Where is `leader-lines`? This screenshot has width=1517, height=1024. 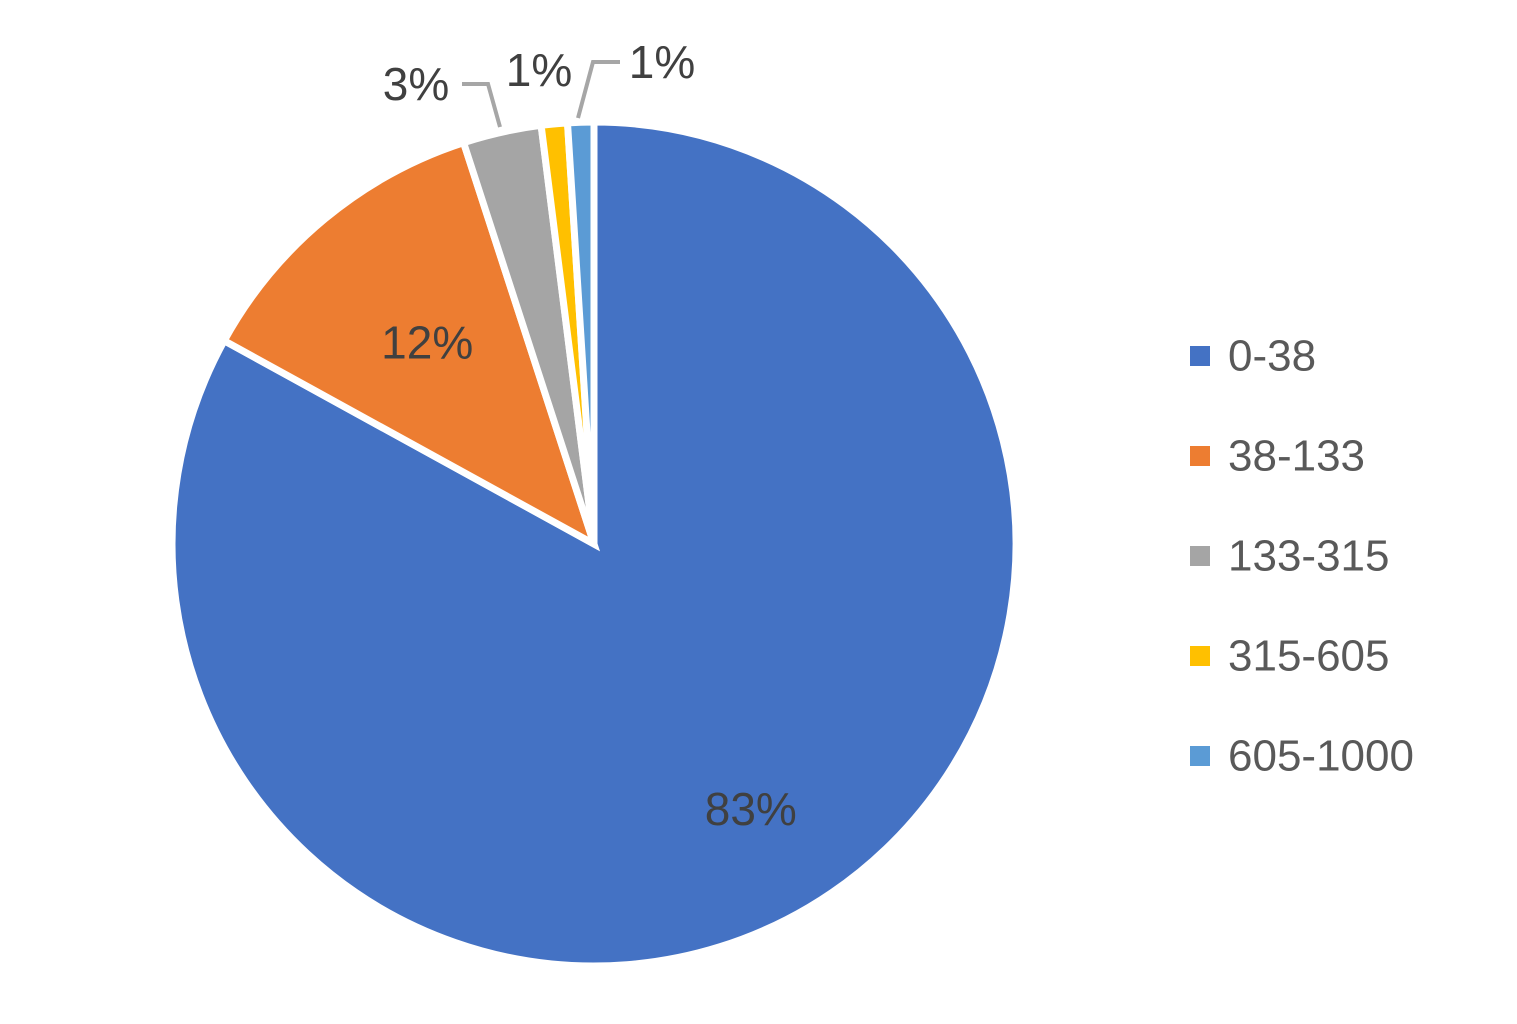 leader-lines is located at coordinates (541, 94).